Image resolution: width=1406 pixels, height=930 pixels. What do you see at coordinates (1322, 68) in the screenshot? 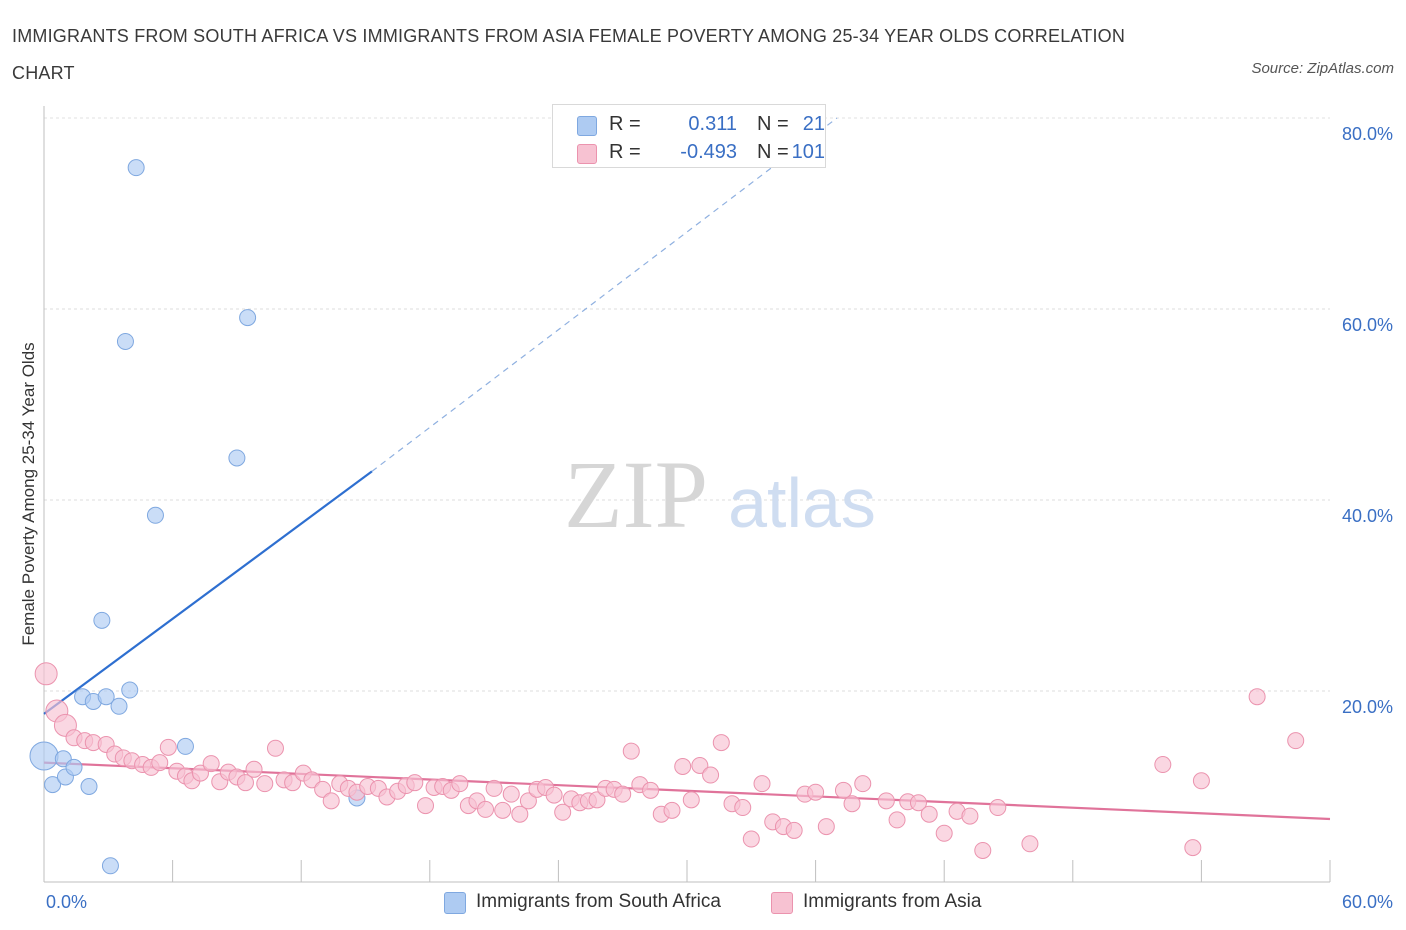
I see `source-label: Source: ZipAtlas.com` at bounding box center [1322, 68].